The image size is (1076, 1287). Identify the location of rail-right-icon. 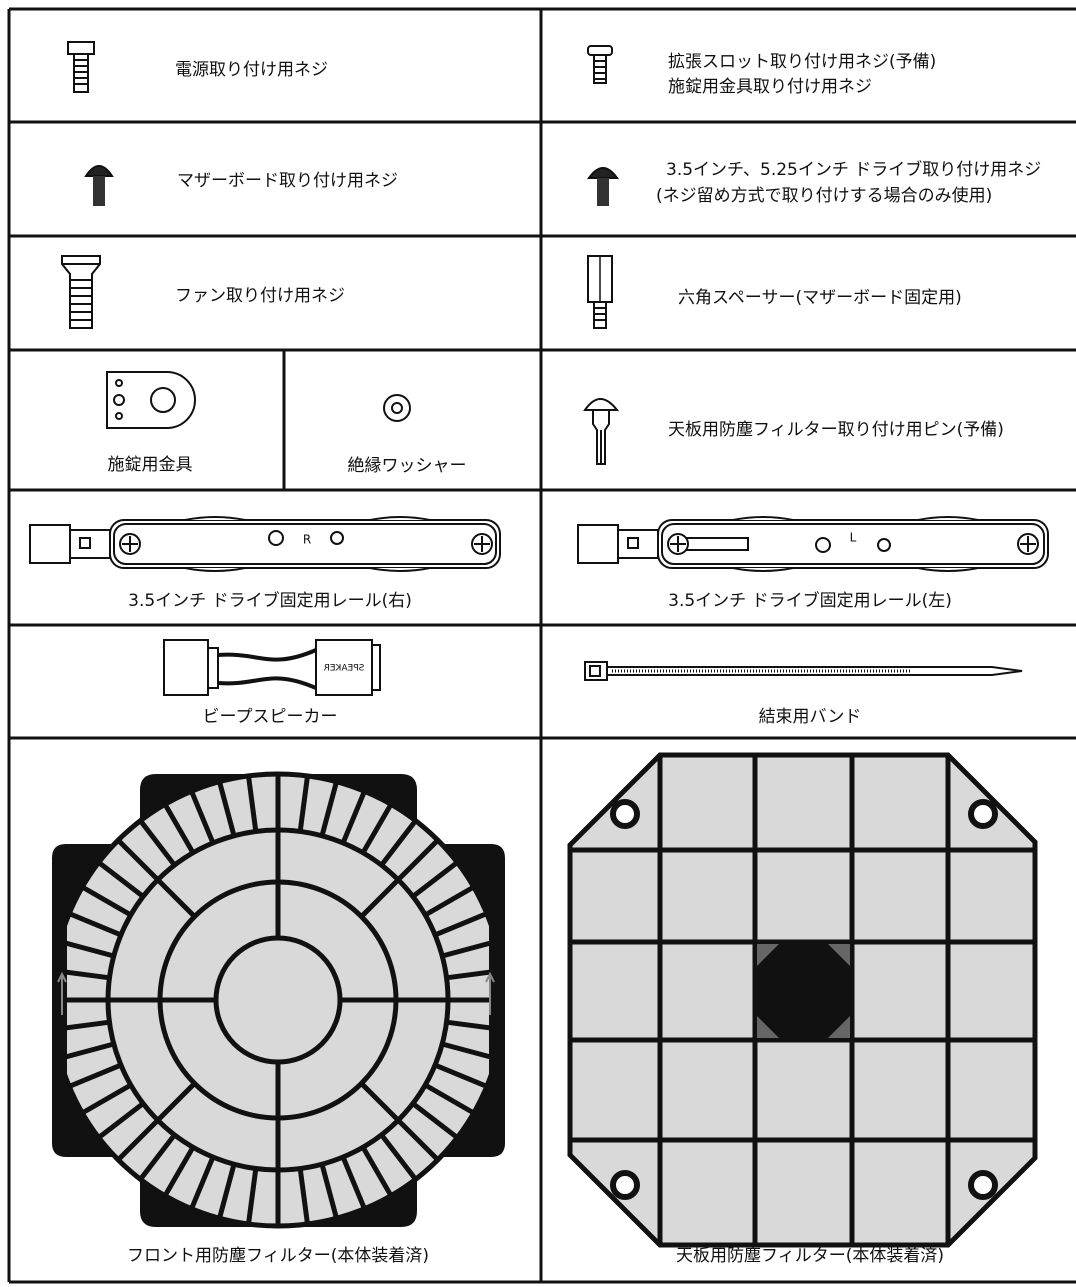
(265, 544).